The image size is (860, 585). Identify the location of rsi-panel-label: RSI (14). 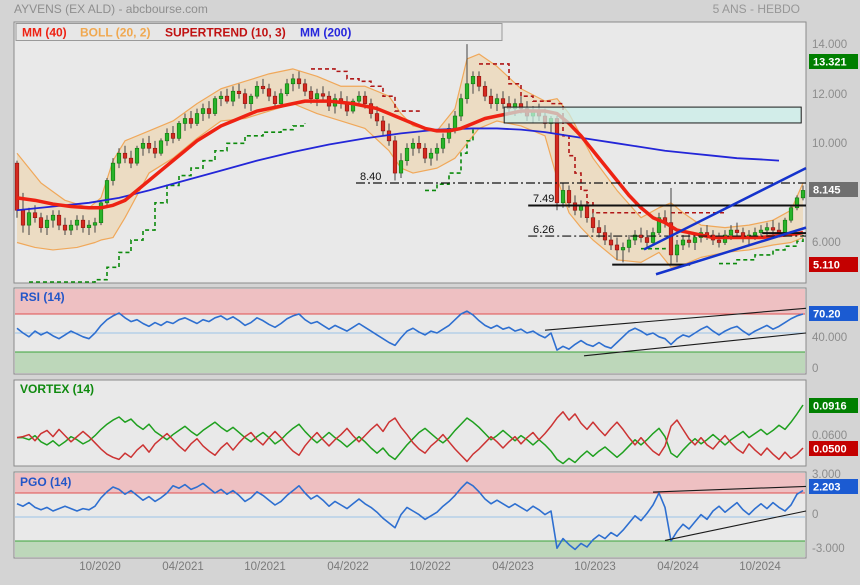
(42, 297).